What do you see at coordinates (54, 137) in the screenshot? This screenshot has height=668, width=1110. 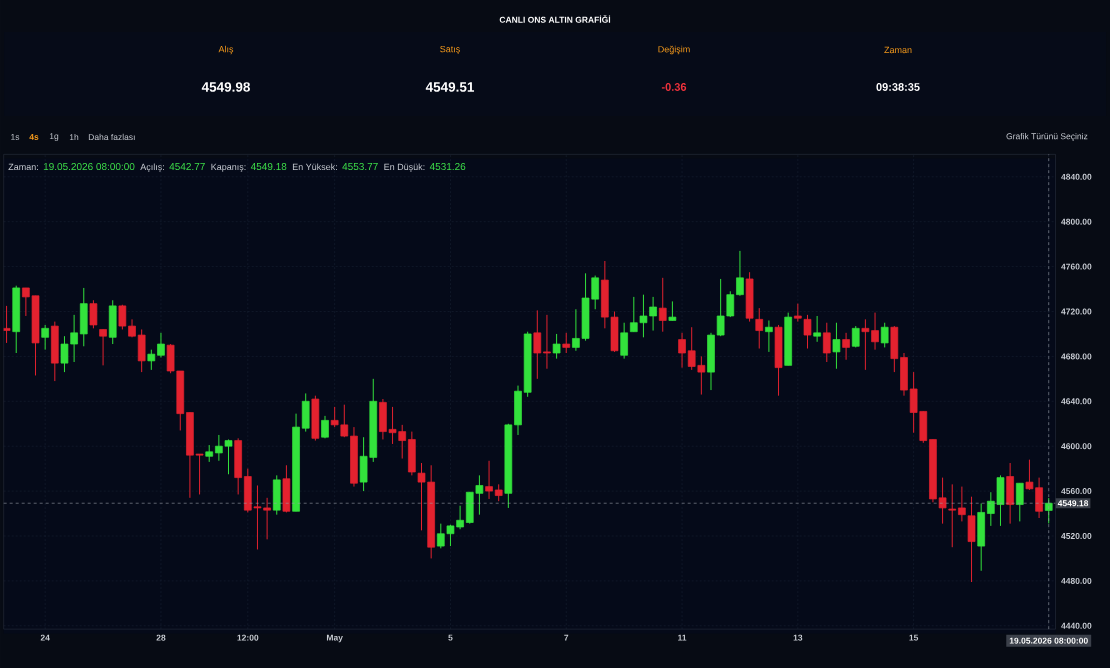 I see `text: 1g` at bounding box center [54, 137].